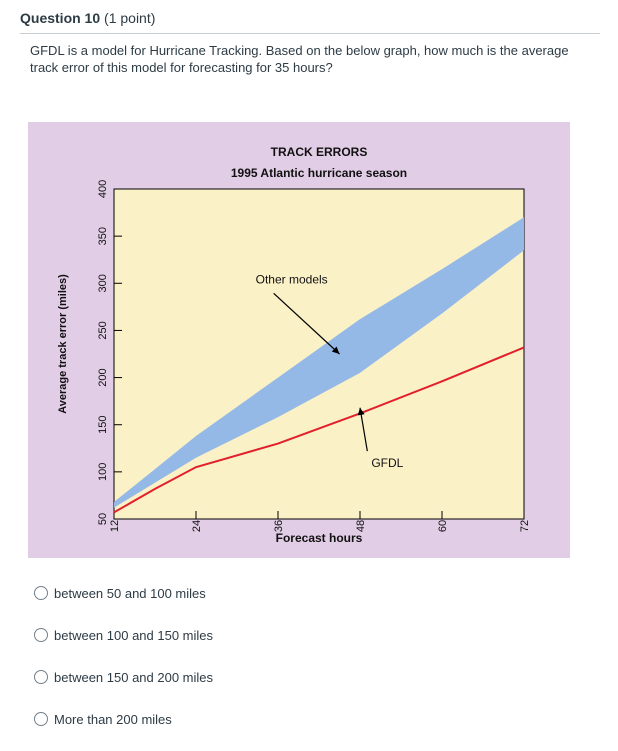 This screenshot has height=751, width=618. What do you see at coordinates (103, 330) in the screenshot?
I see `y-tick-label: 250` at bounding box center [103, 330].